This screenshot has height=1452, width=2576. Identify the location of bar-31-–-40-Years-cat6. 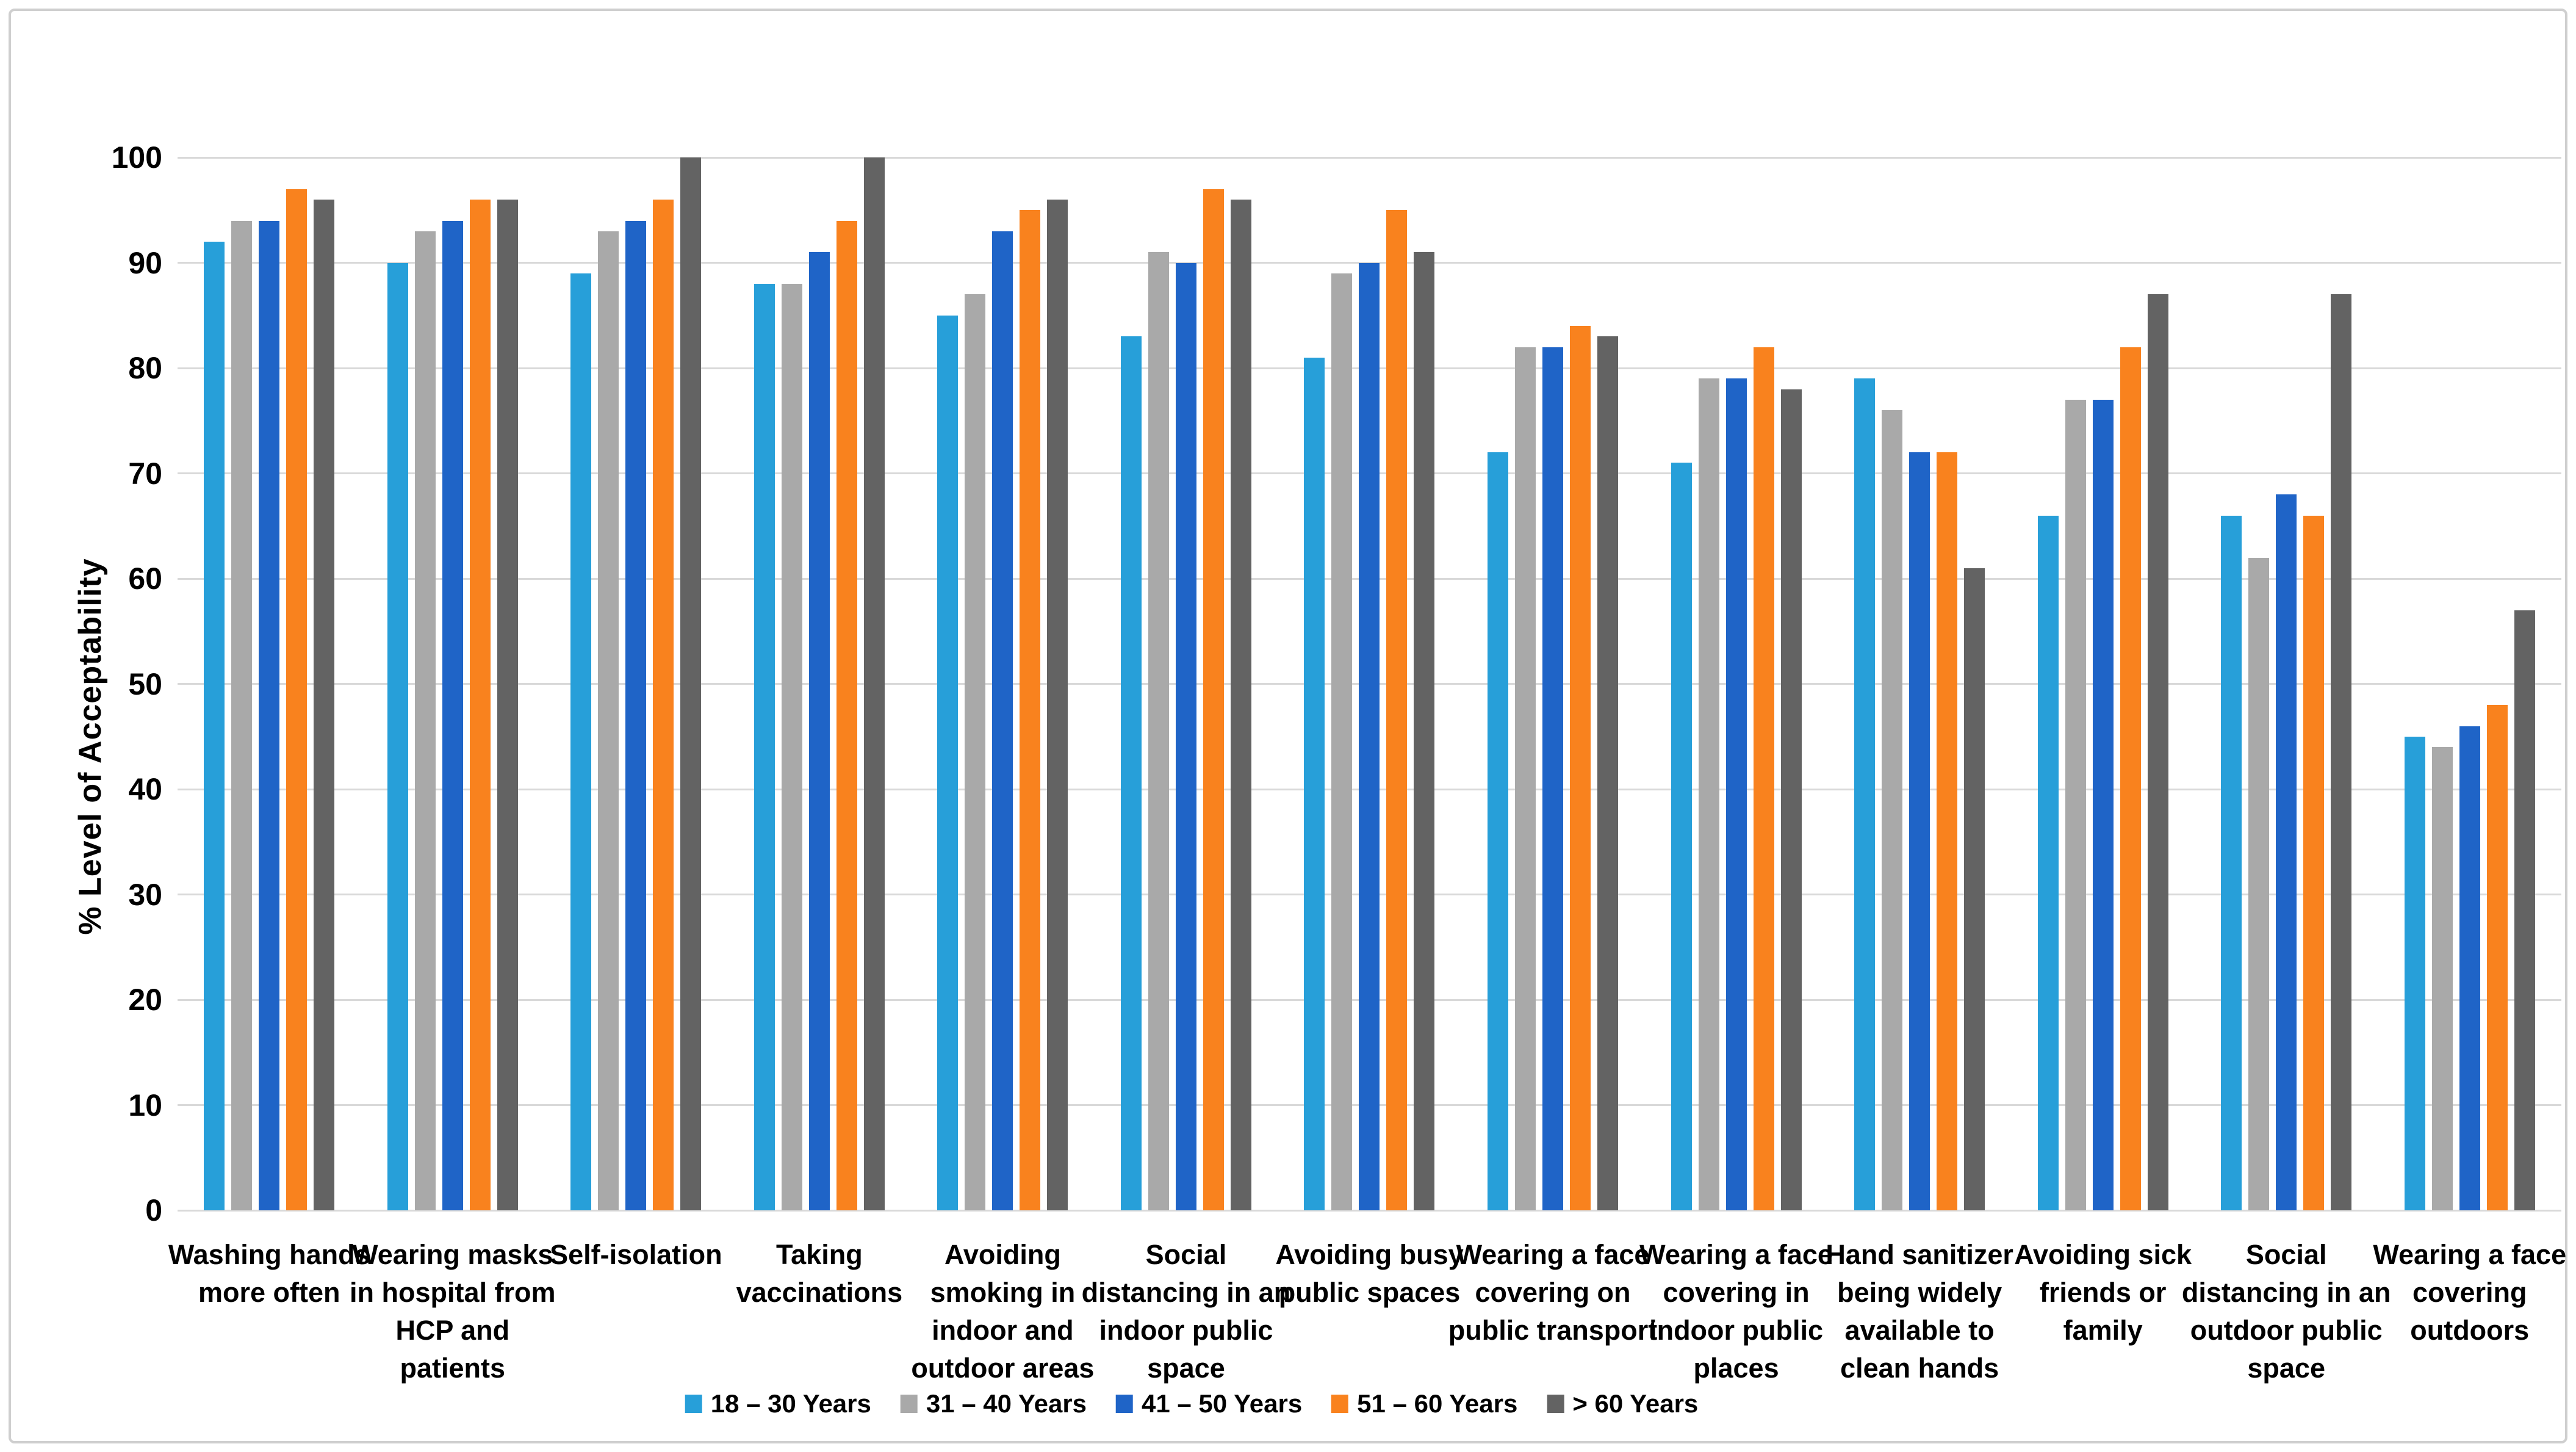
(1158, 731).